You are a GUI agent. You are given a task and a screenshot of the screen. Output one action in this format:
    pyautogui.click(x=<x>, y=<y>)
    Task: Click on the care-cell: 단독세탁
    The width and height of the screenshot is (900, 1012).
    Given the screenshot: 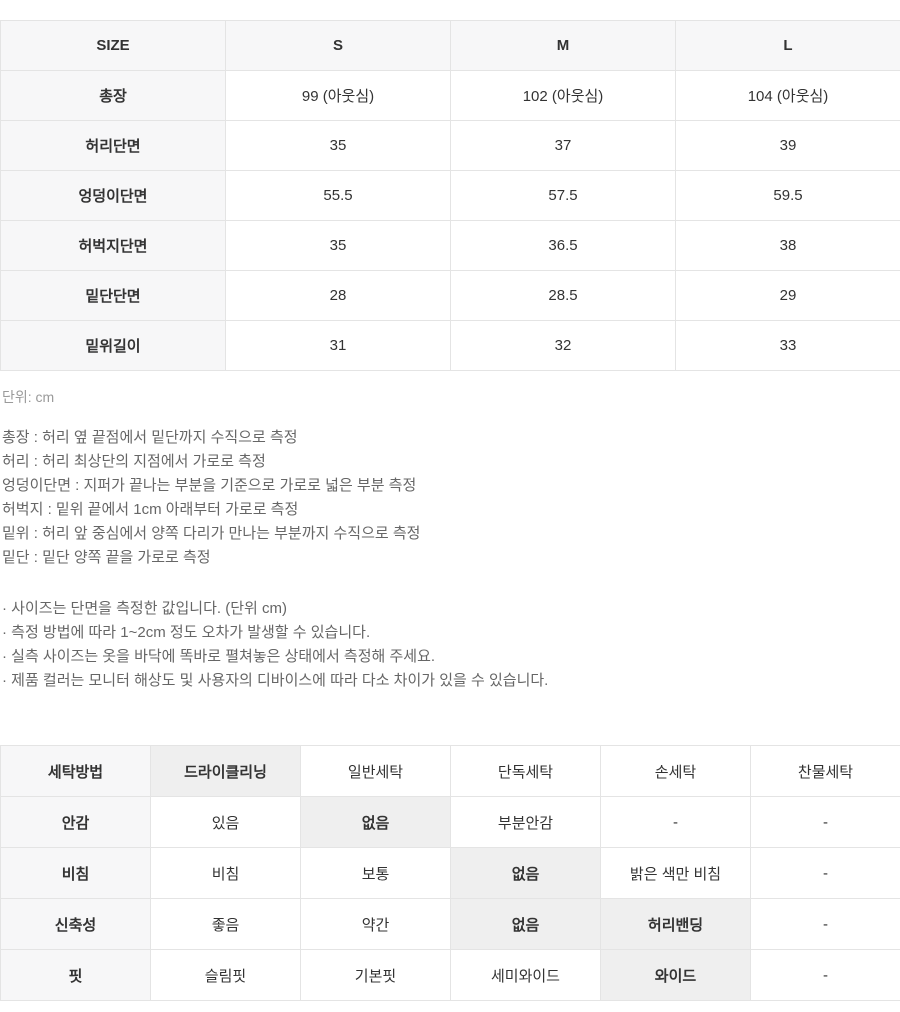 What is the action you would take?
    pyautogui.click(x=526, y=771)
    